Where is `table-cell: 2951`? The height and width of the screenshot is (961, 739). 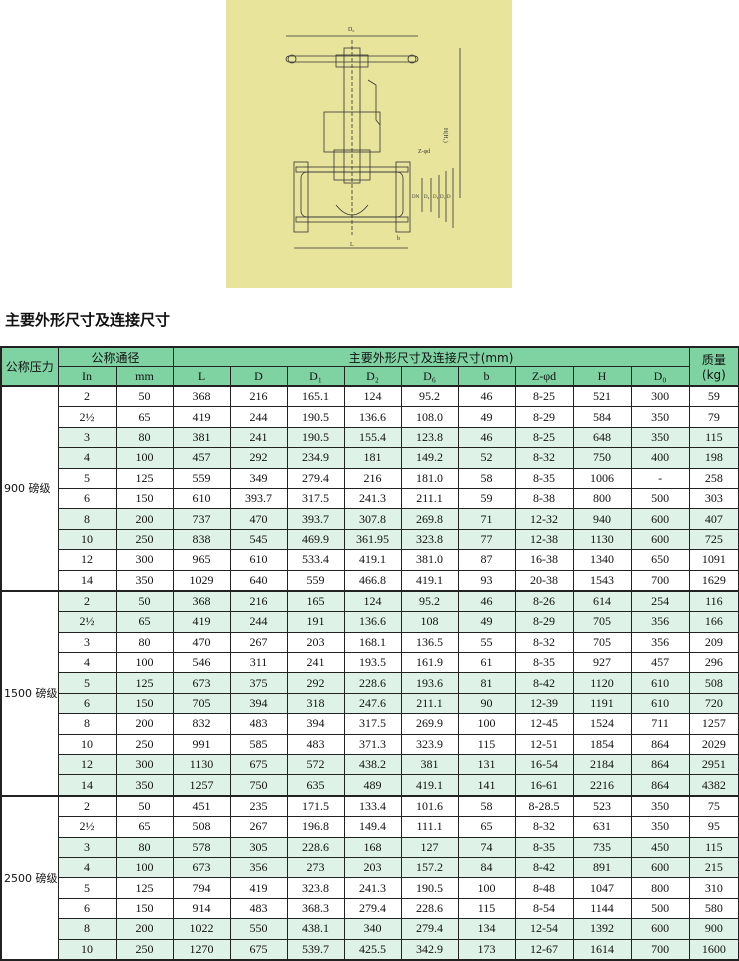
table-cell: 2951 is located at coordinates (713, 765).